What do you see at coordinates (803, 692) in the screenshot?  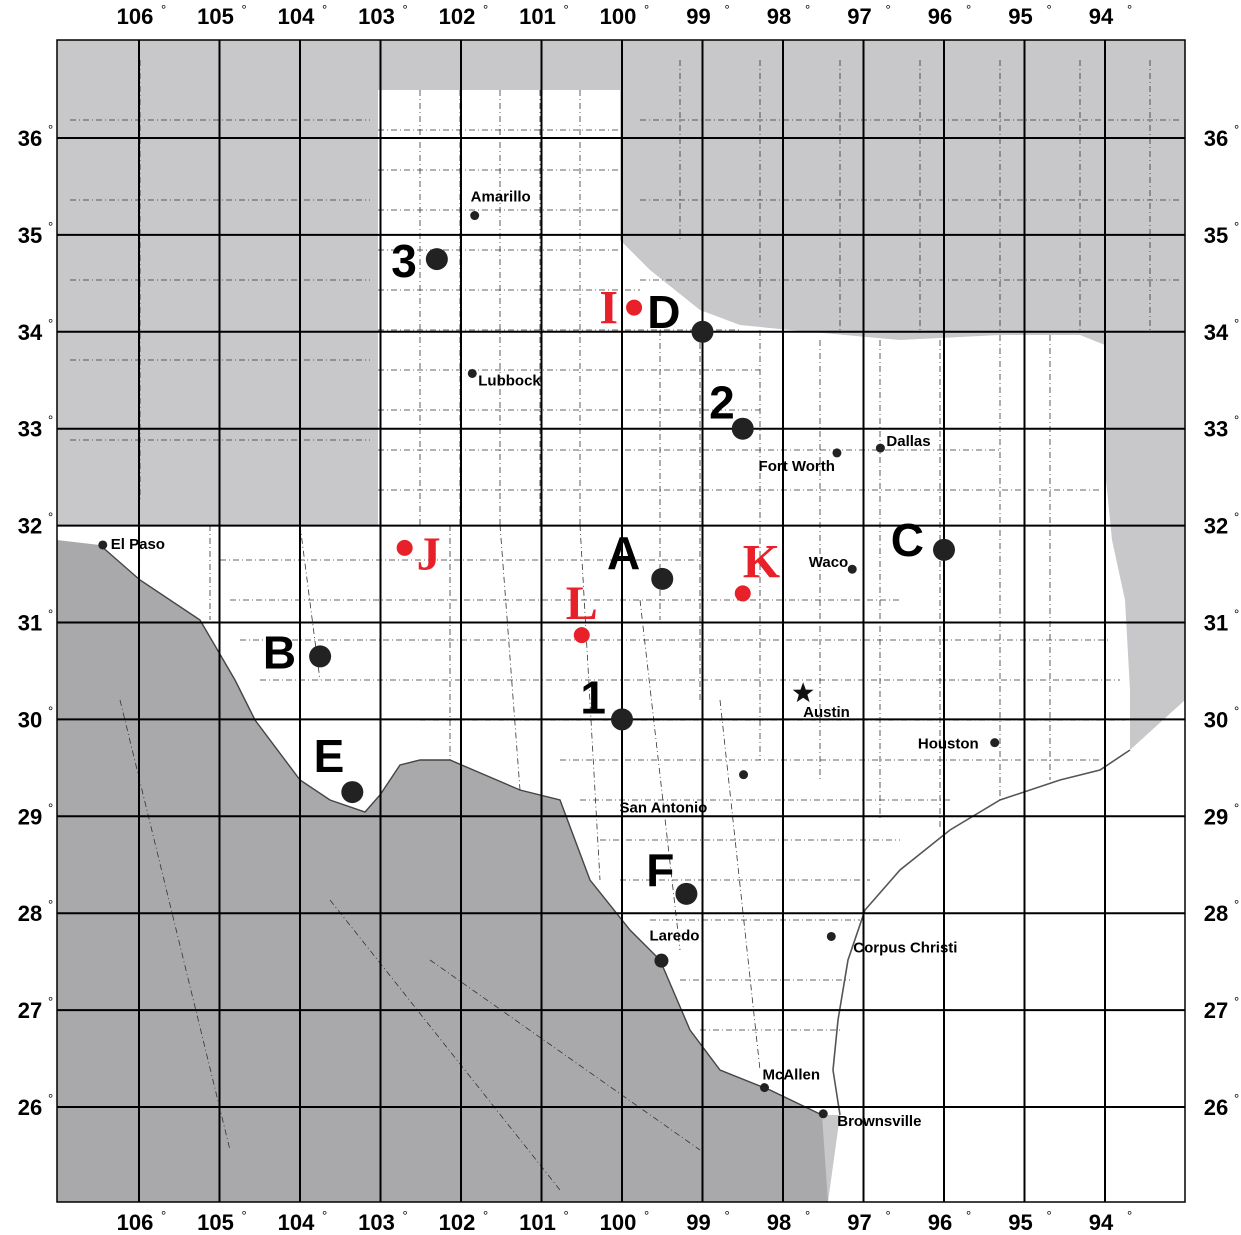 I see `capital-star-icon` at bounding box center [803, 692].